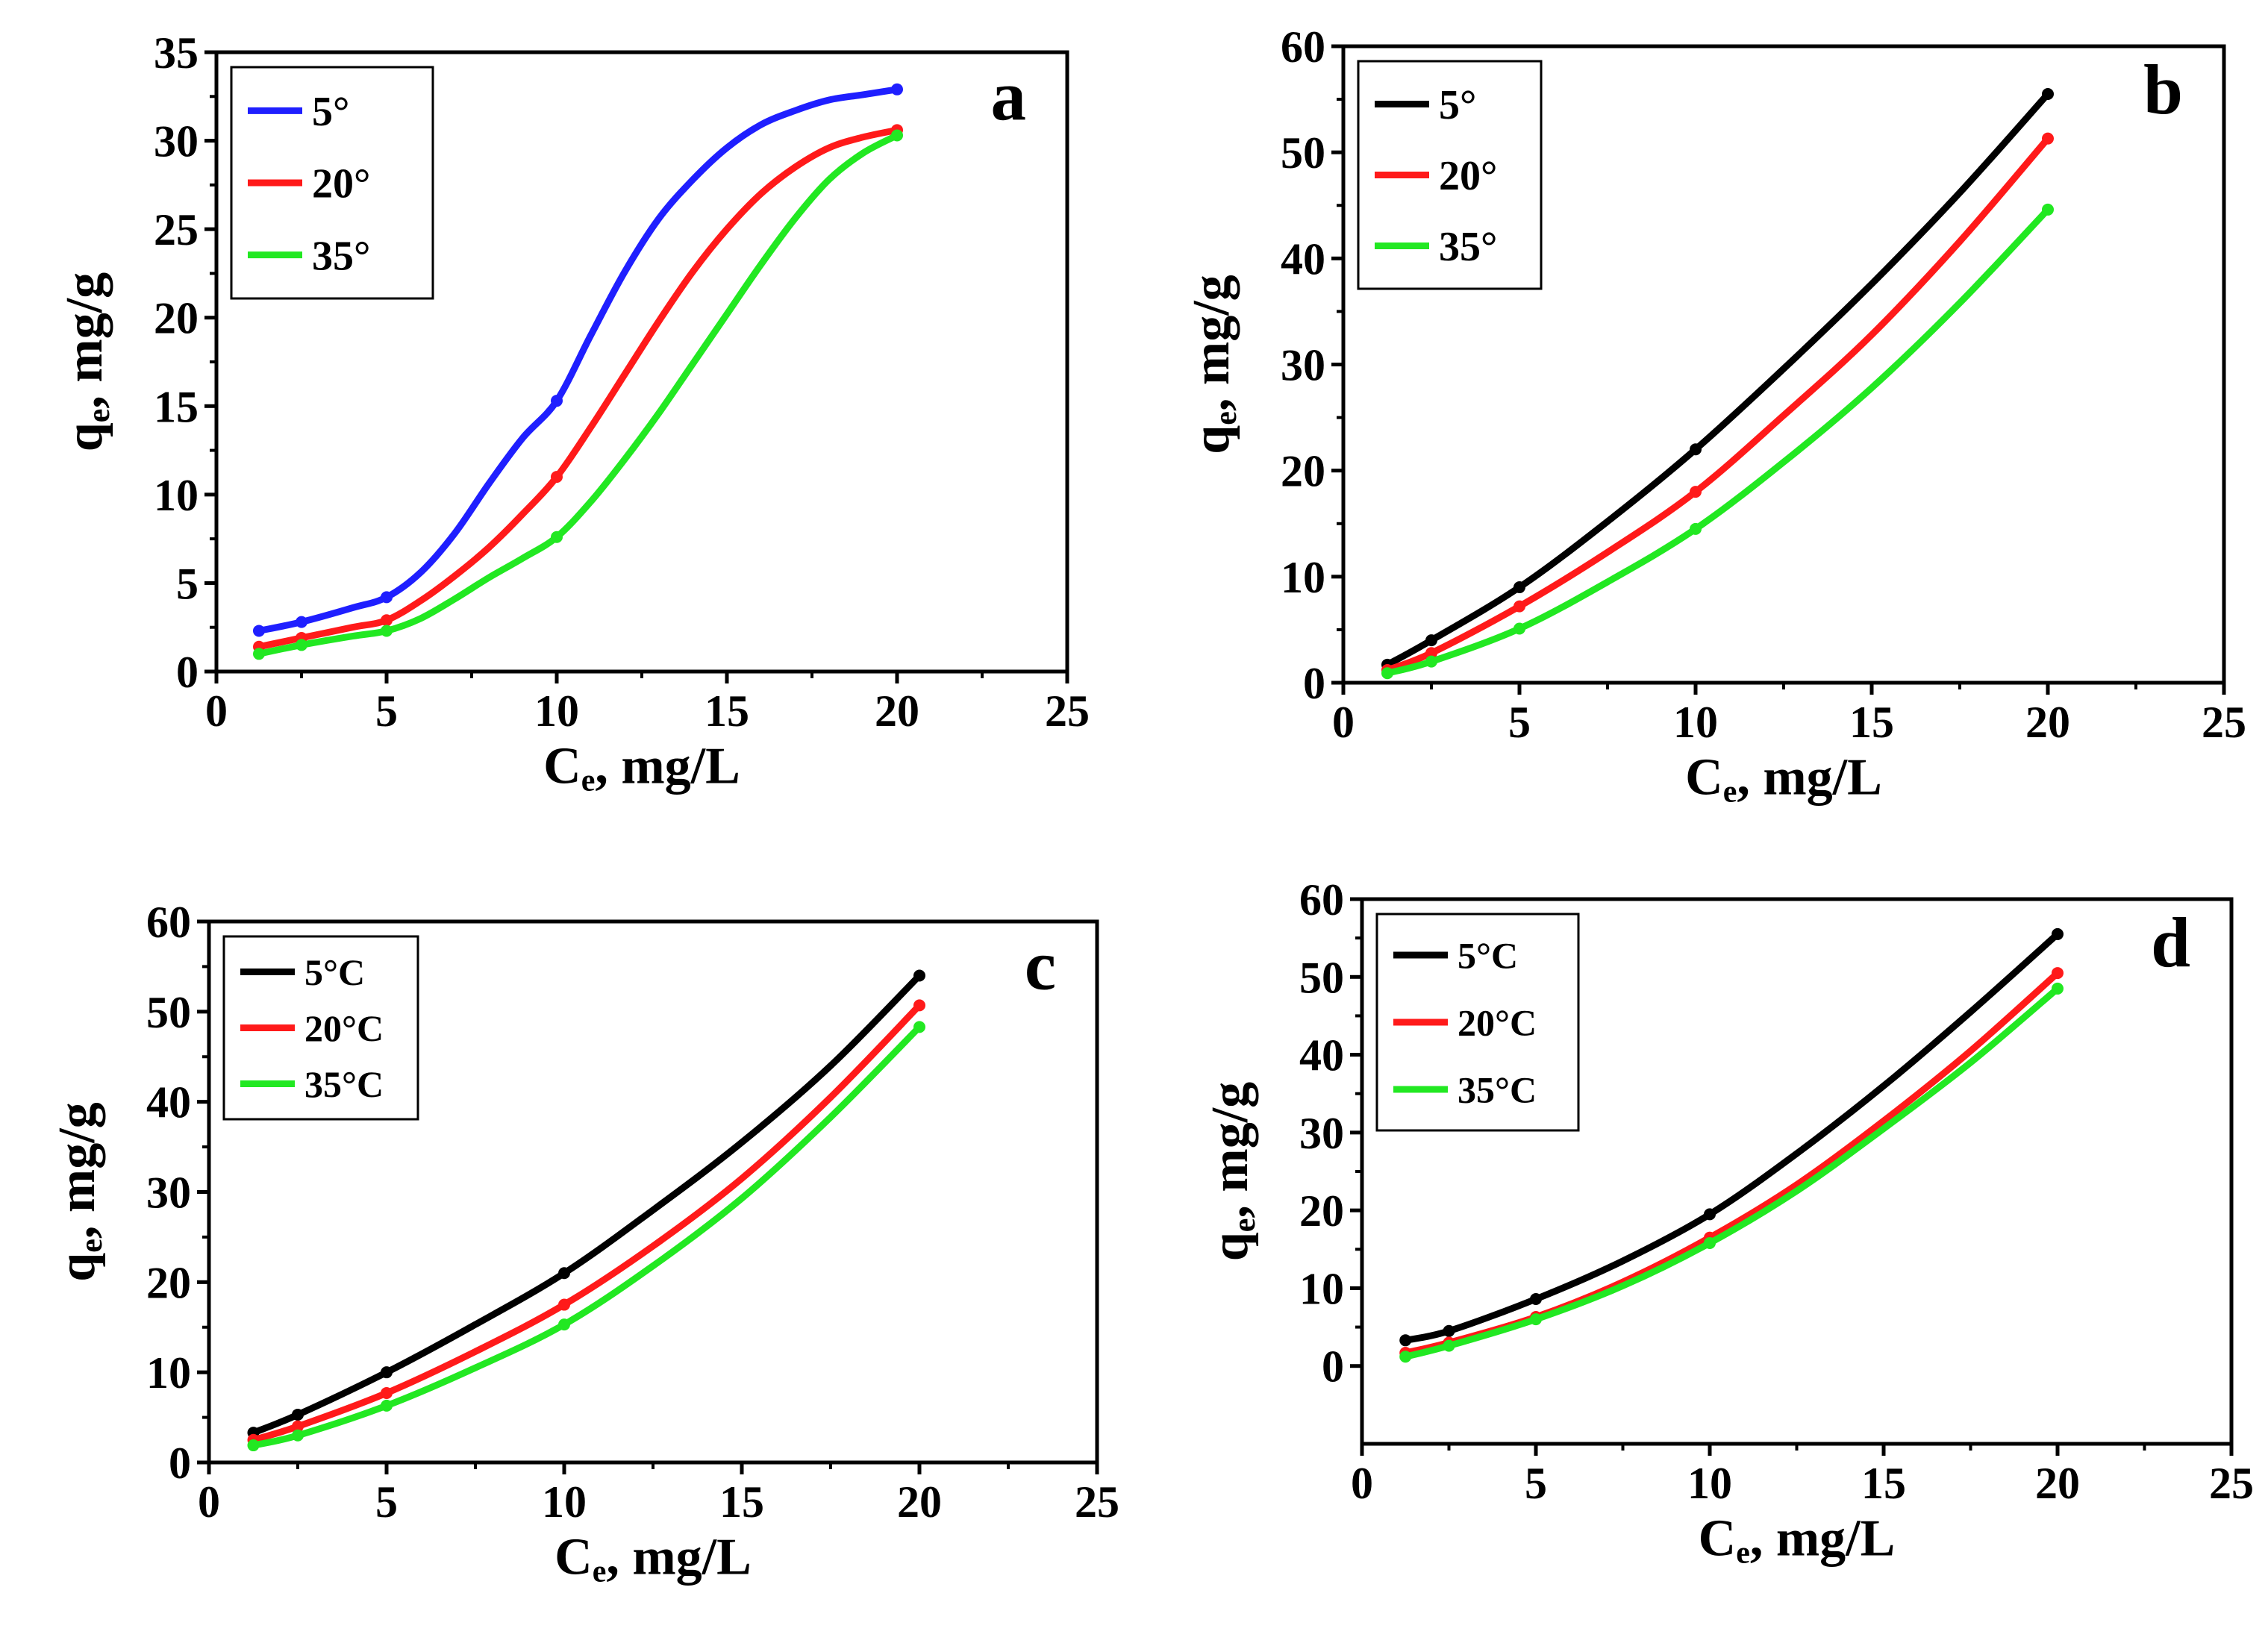 The width and height of the screenshot is (2268, 1649). I want to click on y-tick-label: 5, so click(187, 583).